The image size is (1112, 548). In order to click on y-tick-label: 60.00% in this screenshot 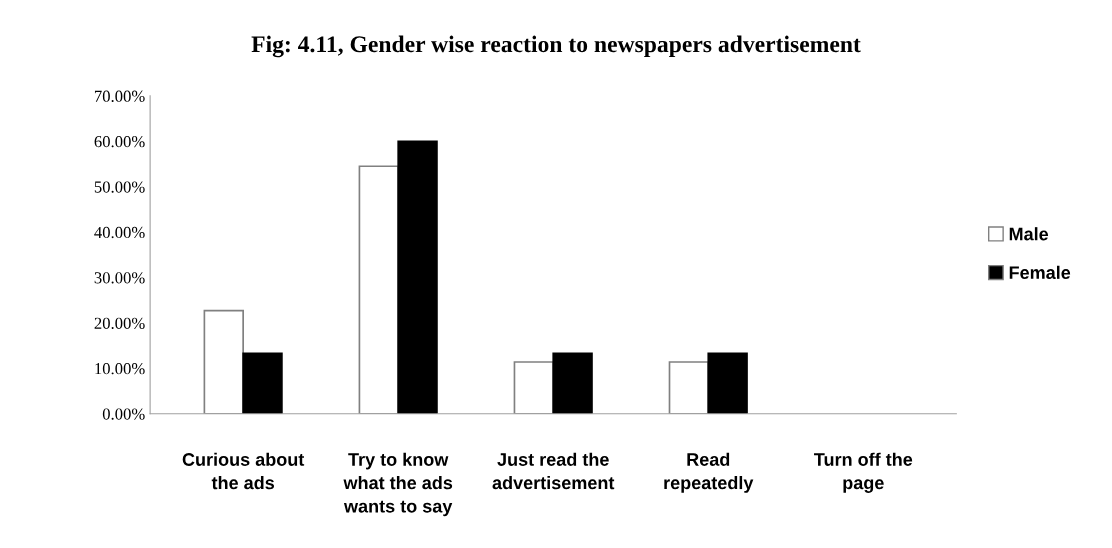, I will do `click(119, 142)`.